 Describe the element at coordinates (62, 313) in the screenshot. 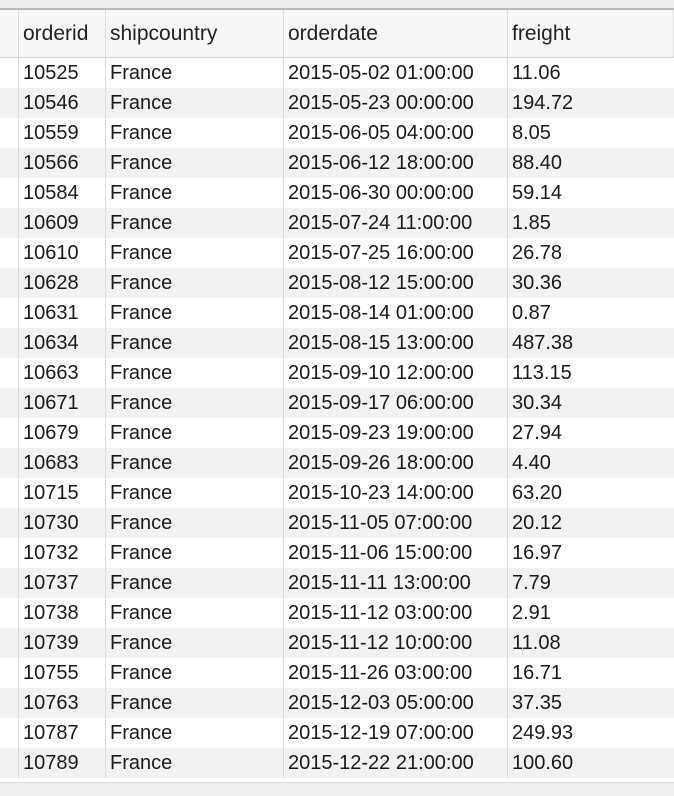

I see `cell-orderid: 10631` at that location.